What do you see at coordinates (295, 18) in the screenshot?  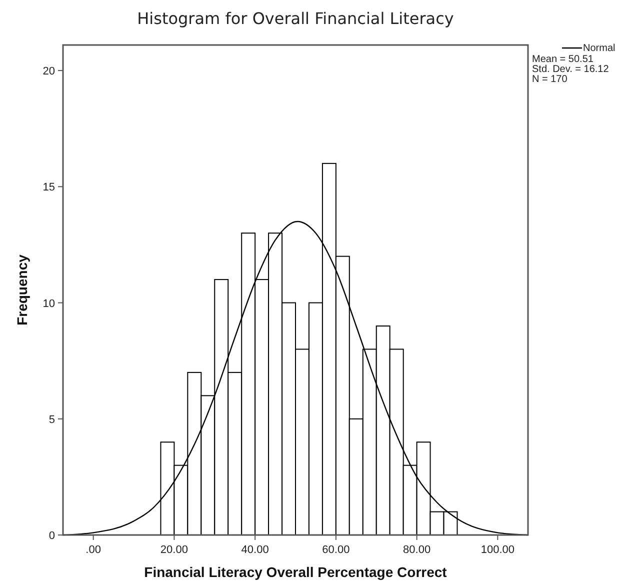 I see `chart-title: Histogram for Overall Financial Literacy` at bounding box center [295, 18].